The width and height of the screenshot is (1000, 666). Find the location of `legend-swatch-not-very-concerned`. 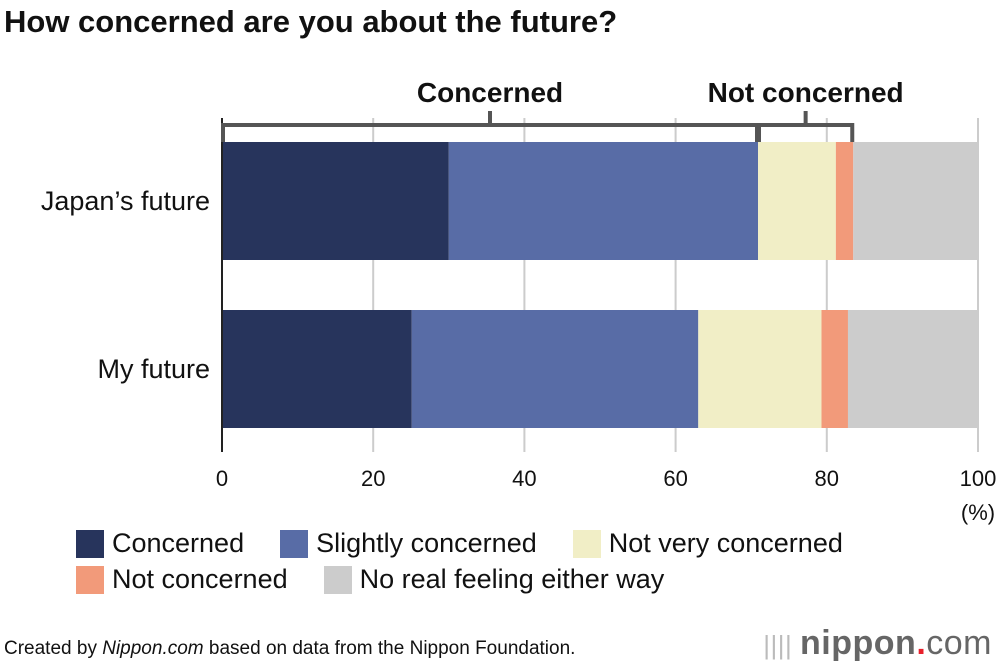

legend-swatch-not-very-concerned is located at coordinates (586, 543).